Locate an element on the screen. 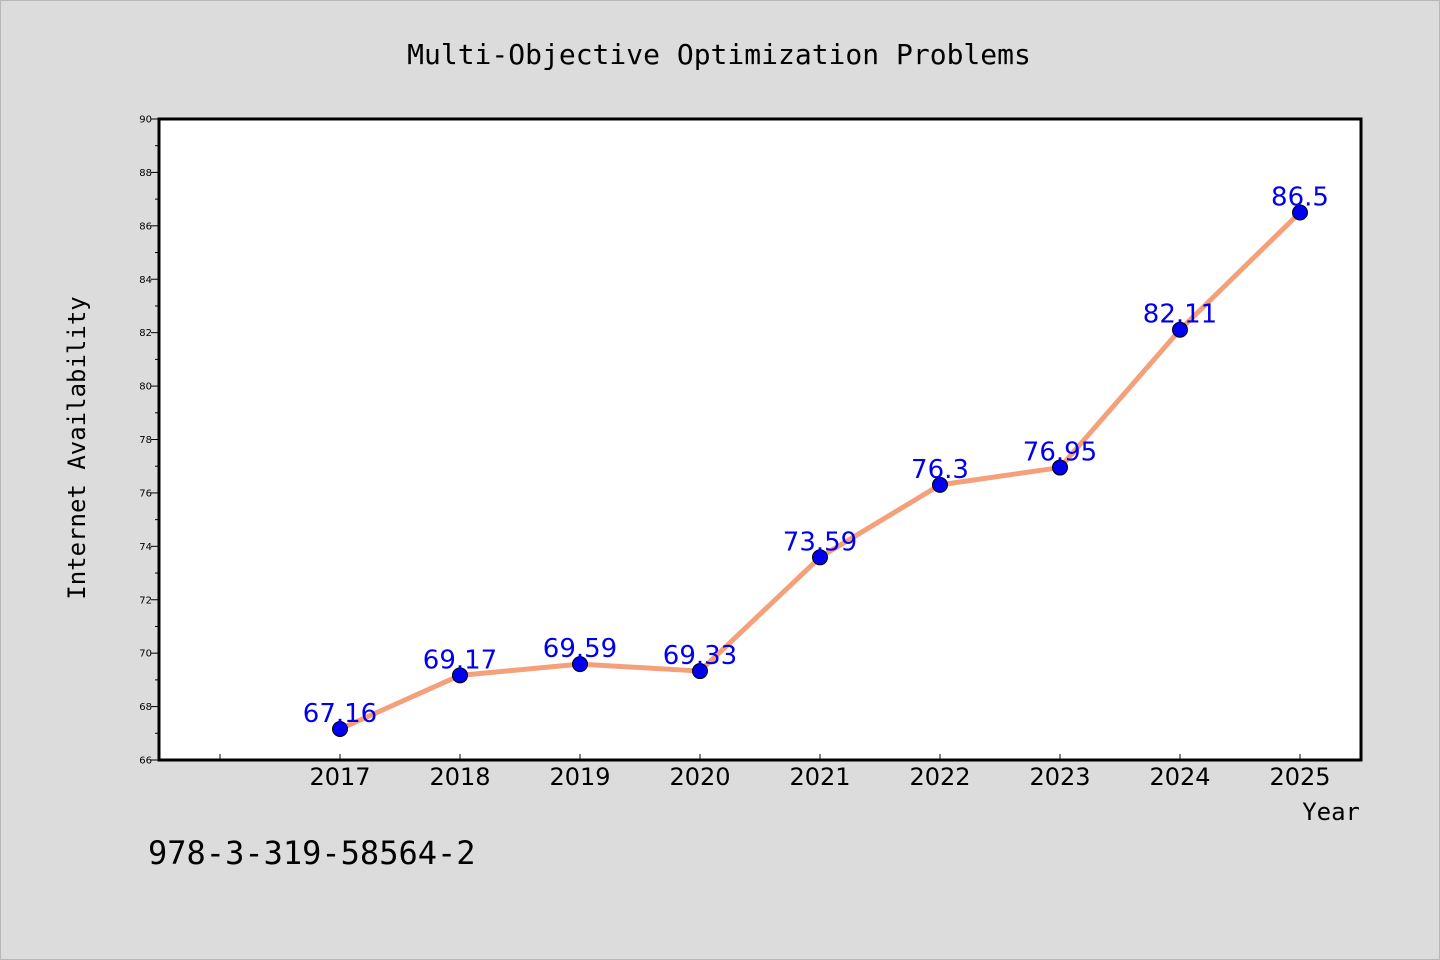  y-tick-label: 84 is located at coordinates (145, 280).